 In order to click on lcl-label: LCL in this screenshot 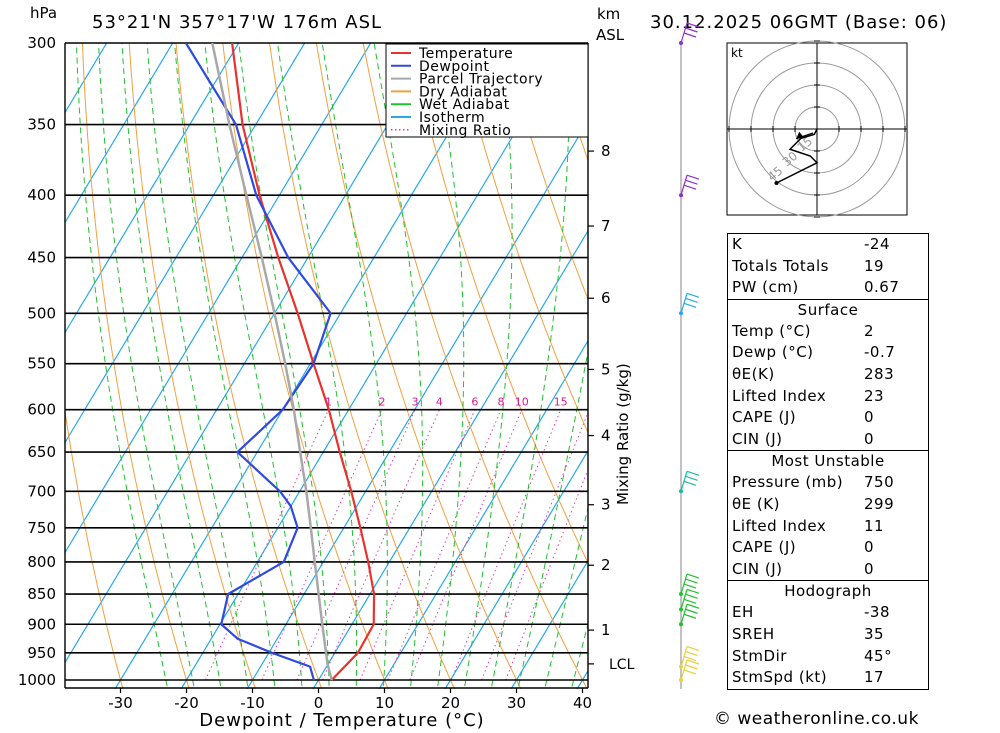, I will do `click(622, 665)`.